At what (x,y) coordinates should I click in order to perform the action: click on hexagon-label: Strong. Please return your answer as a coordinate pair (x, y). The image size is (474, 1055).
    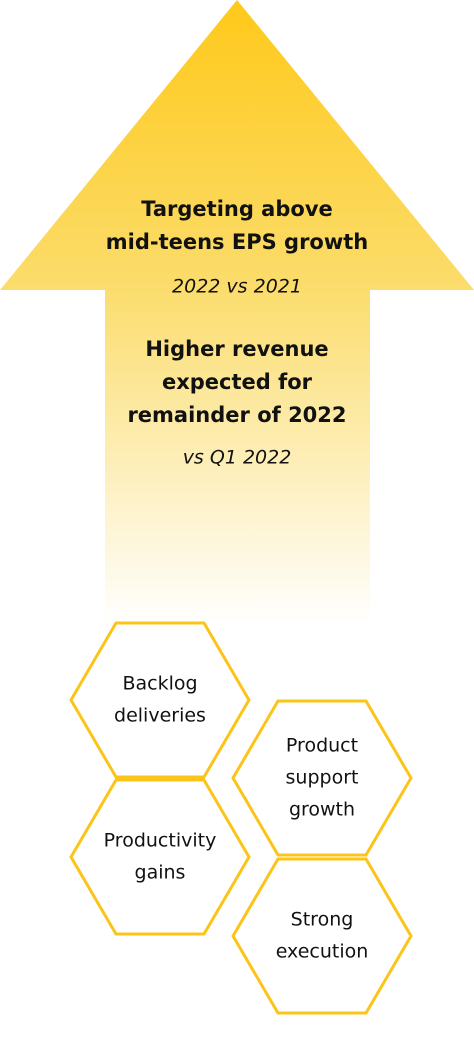
    Looking at the image, I should click on (322, 920).